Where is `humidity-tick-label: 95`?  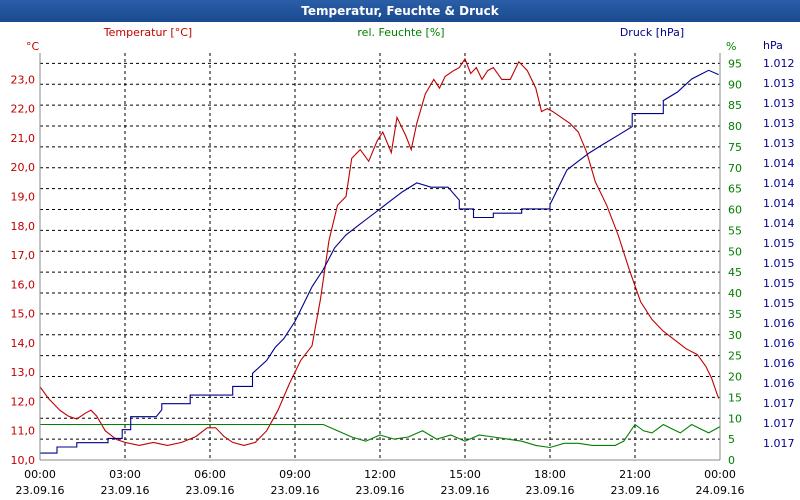
humidity-tick-label: 95 is located at coordinates (735, 63).